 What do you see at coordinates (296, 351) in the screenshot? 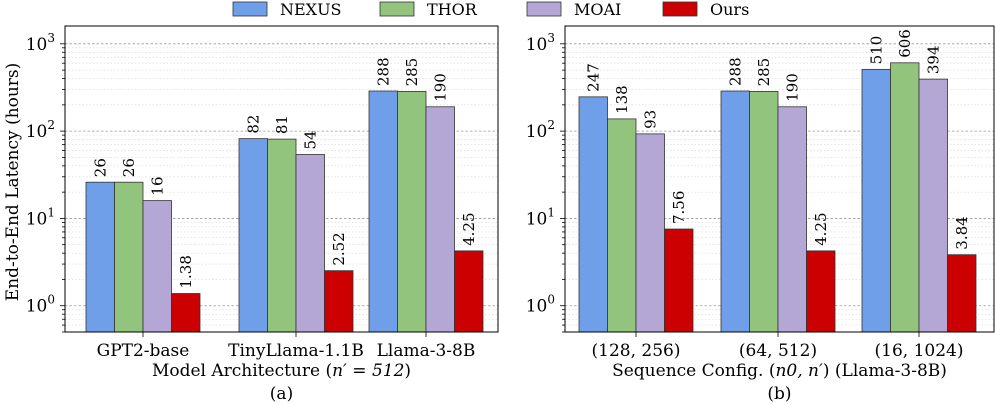
I see `x-tick-label: TinyLlama-1.1B` at bounding box center [296, 351].